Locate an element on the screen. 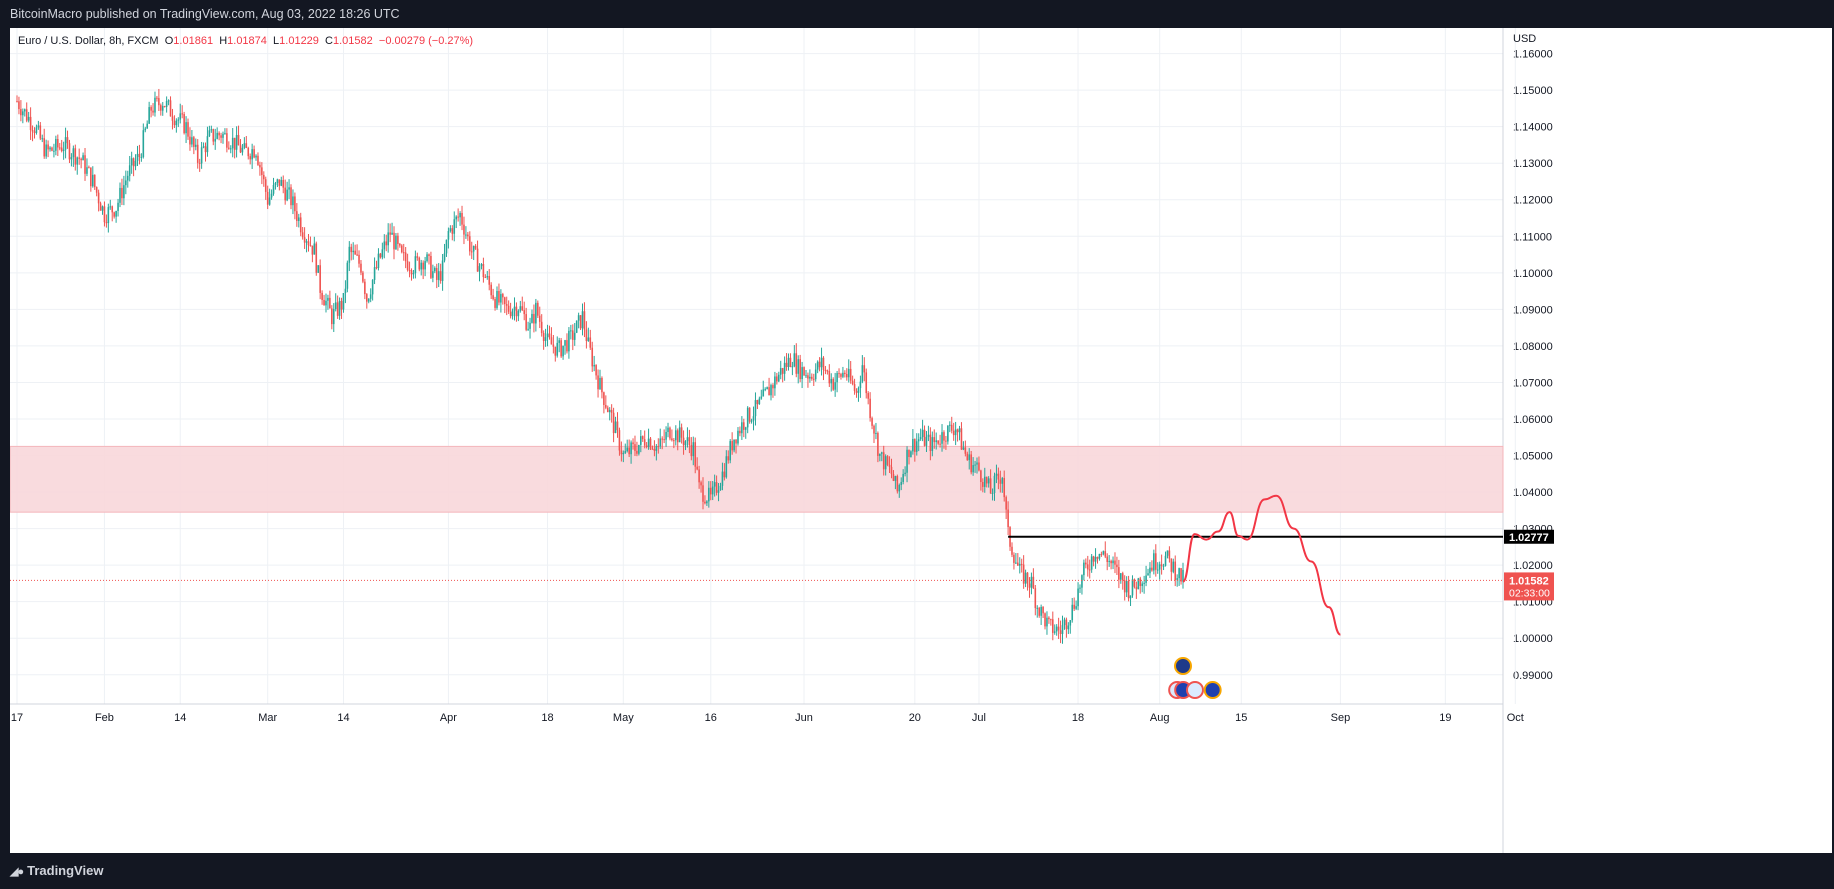 The width and height of the screenshot is (1834, 889). legend-close-label: C is located at coordinates (329, 41).